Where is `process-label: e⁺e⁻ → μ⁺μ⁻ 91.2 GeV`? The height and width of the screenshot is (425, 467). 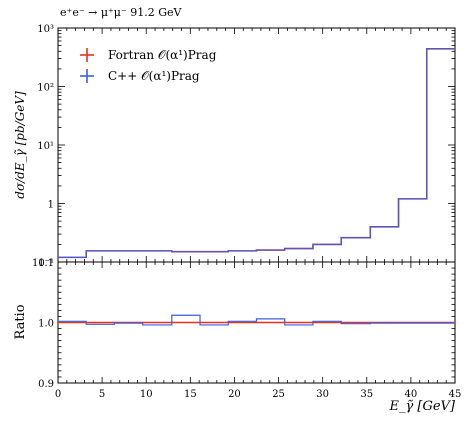
process-label: e⁺e⁻ → μ⁺μ⁻ 91.2 GeV is located at coordinates (121, 12).